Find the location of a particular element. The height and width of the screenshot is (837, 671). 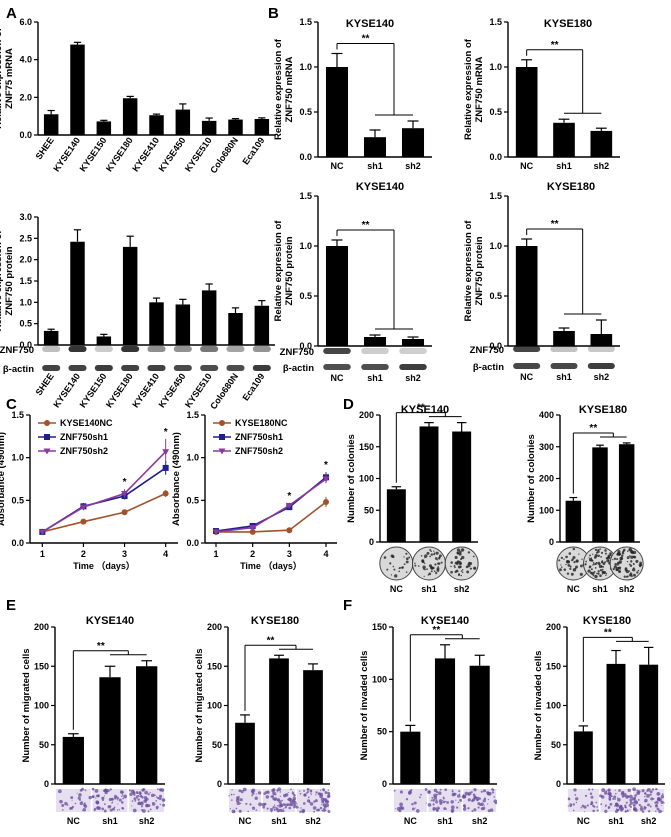

series-line-KYSE140NC is located at coordinates (104, 512).